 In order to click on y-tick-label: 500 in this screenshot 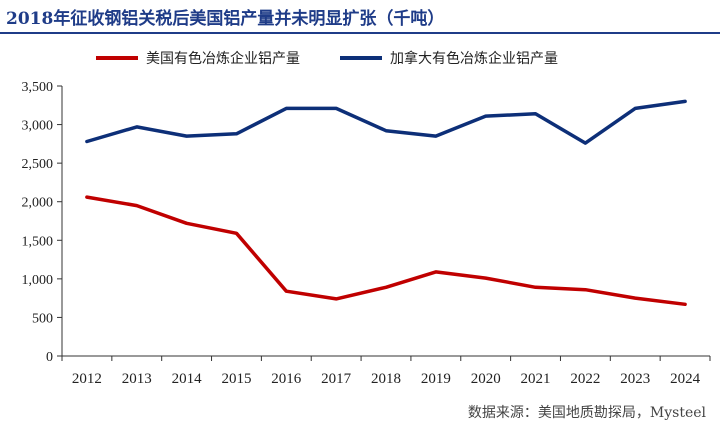, I will do `click(42, 318)`.